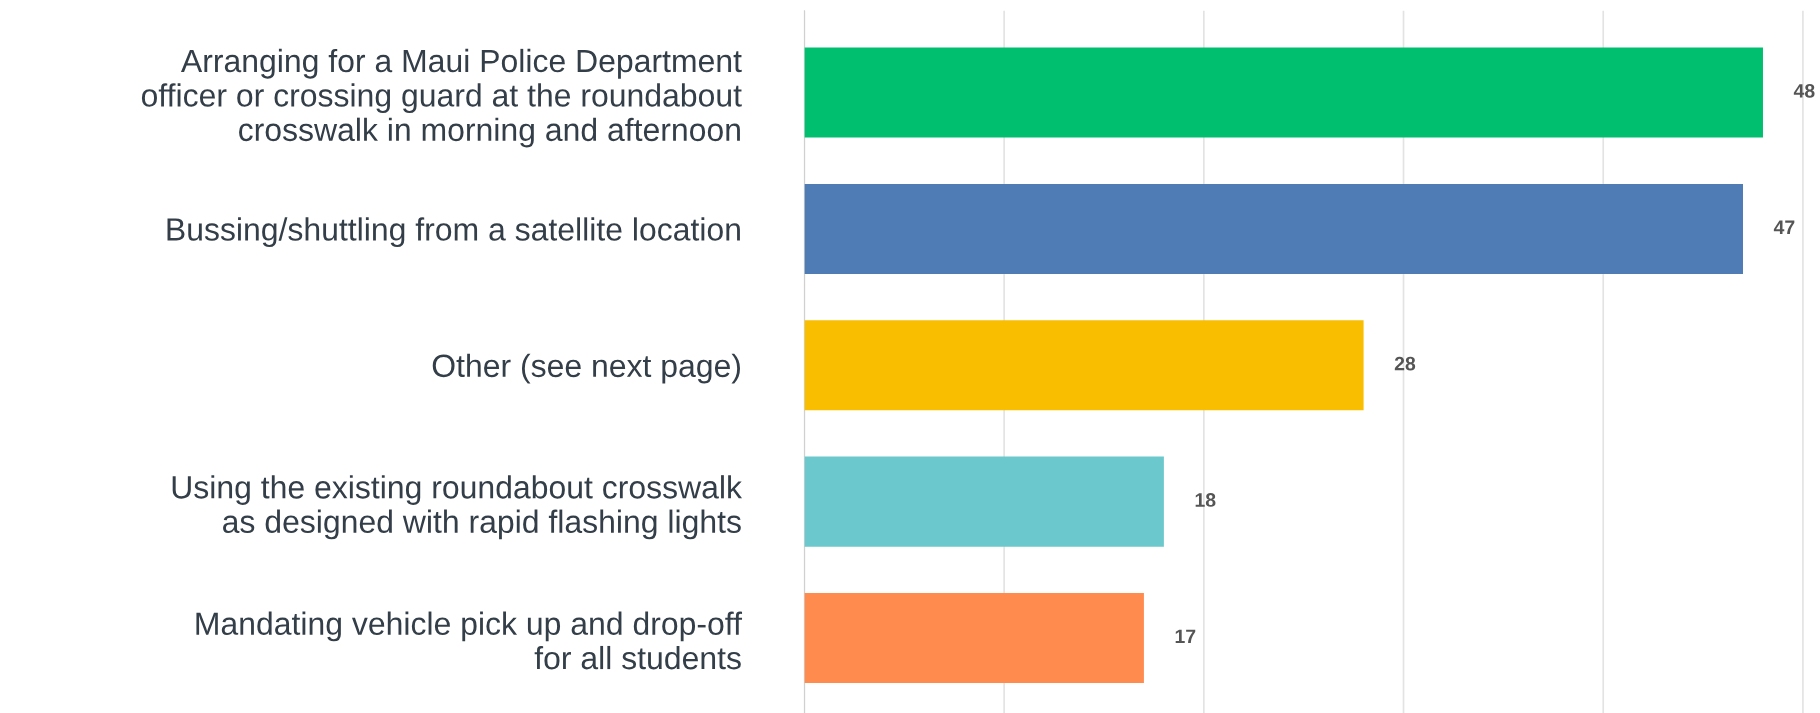 The image size is (1820, 713). What do you see at coordinates (1205, 500) in the screenshot?
I see `data-label: 18` at bounding box center [1205, 500].